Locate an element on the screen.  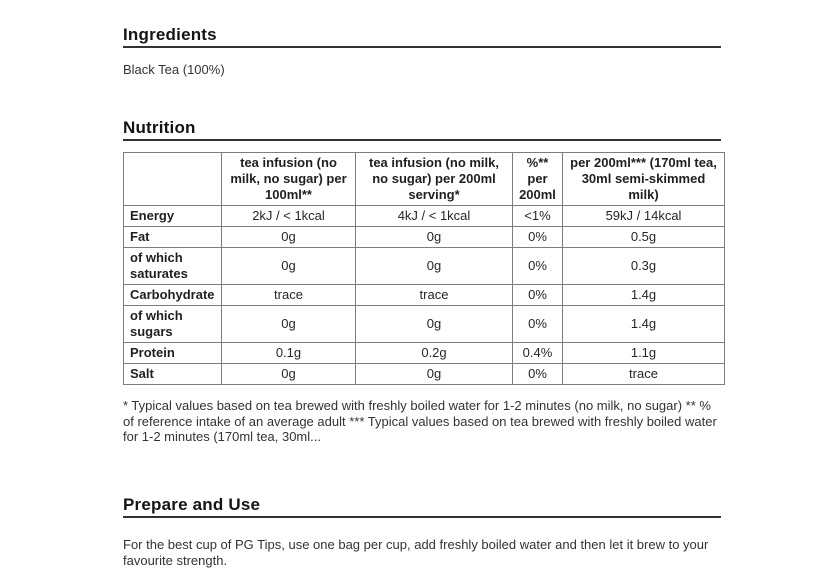
nutrient-value: 59kJ / 14kcal is located at coordinates (643, 216).